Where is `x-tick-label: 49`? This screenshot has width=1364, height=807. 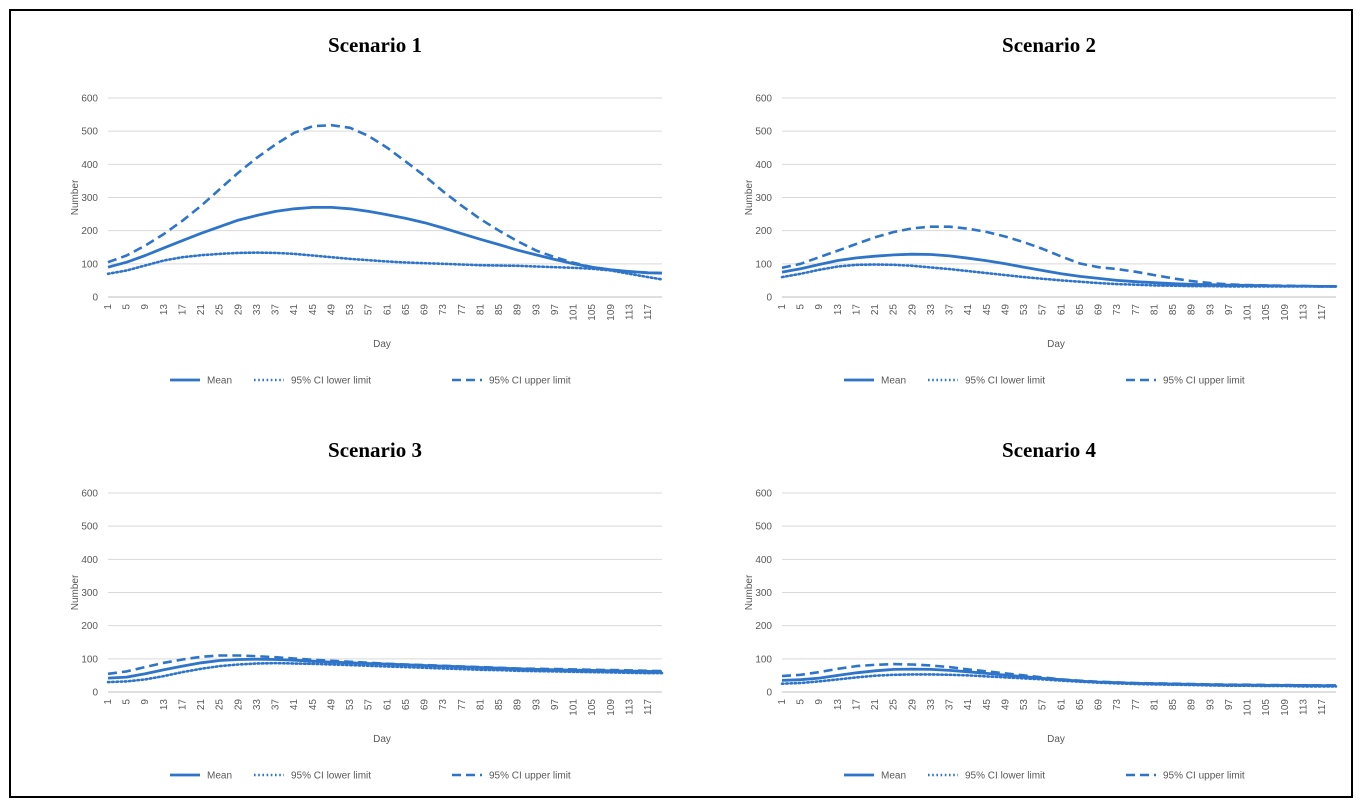 x-tick-label: 49 is located at coordinates (331, 705).